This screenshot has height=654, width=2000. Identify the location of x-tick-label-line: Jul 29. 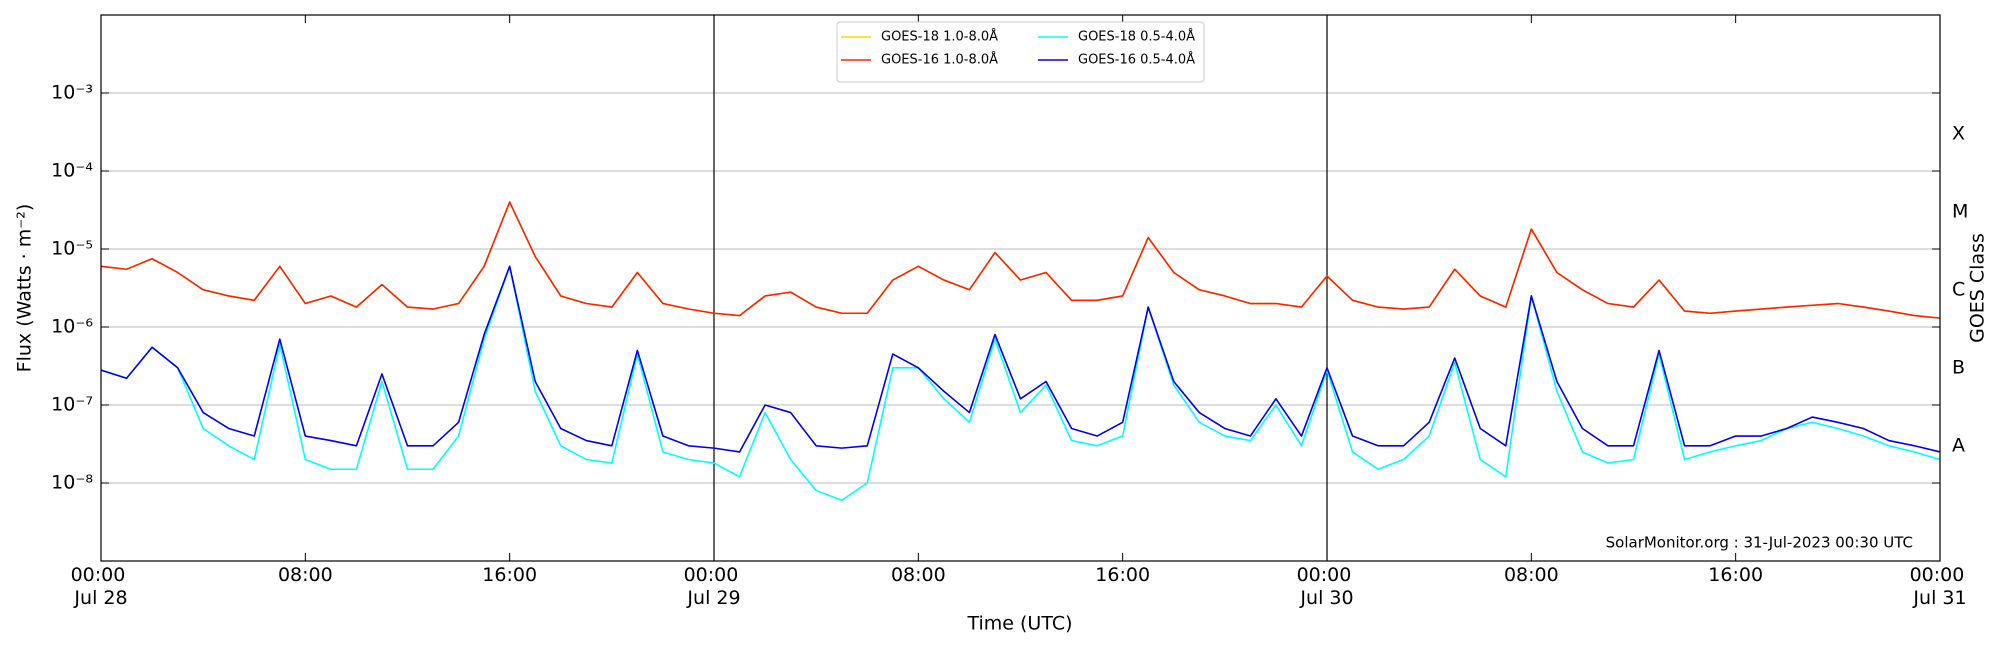
(713, 598).